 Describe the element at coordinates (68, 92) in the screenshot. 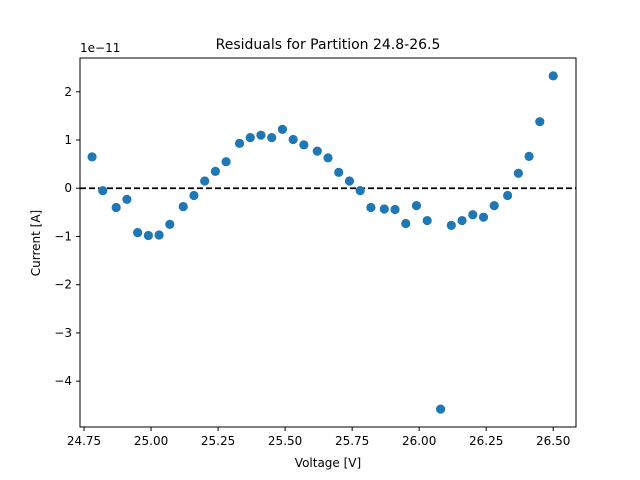

I see `y-tick-label: 2` at that location.